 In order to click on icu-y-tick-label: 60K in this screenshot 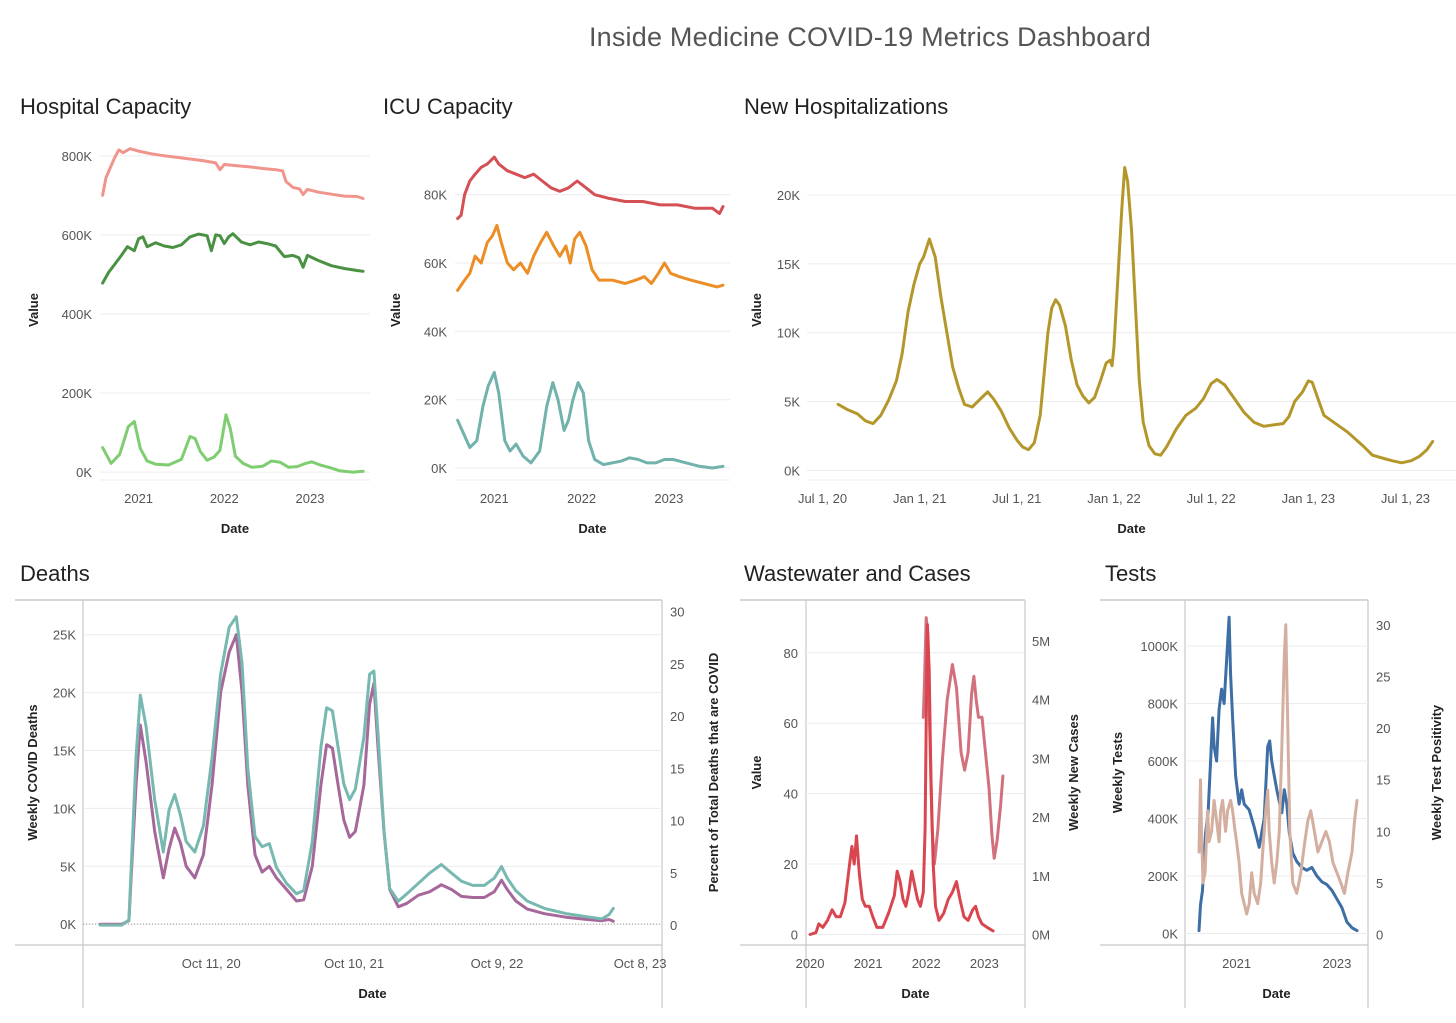, I will do `click(435, 263)`.